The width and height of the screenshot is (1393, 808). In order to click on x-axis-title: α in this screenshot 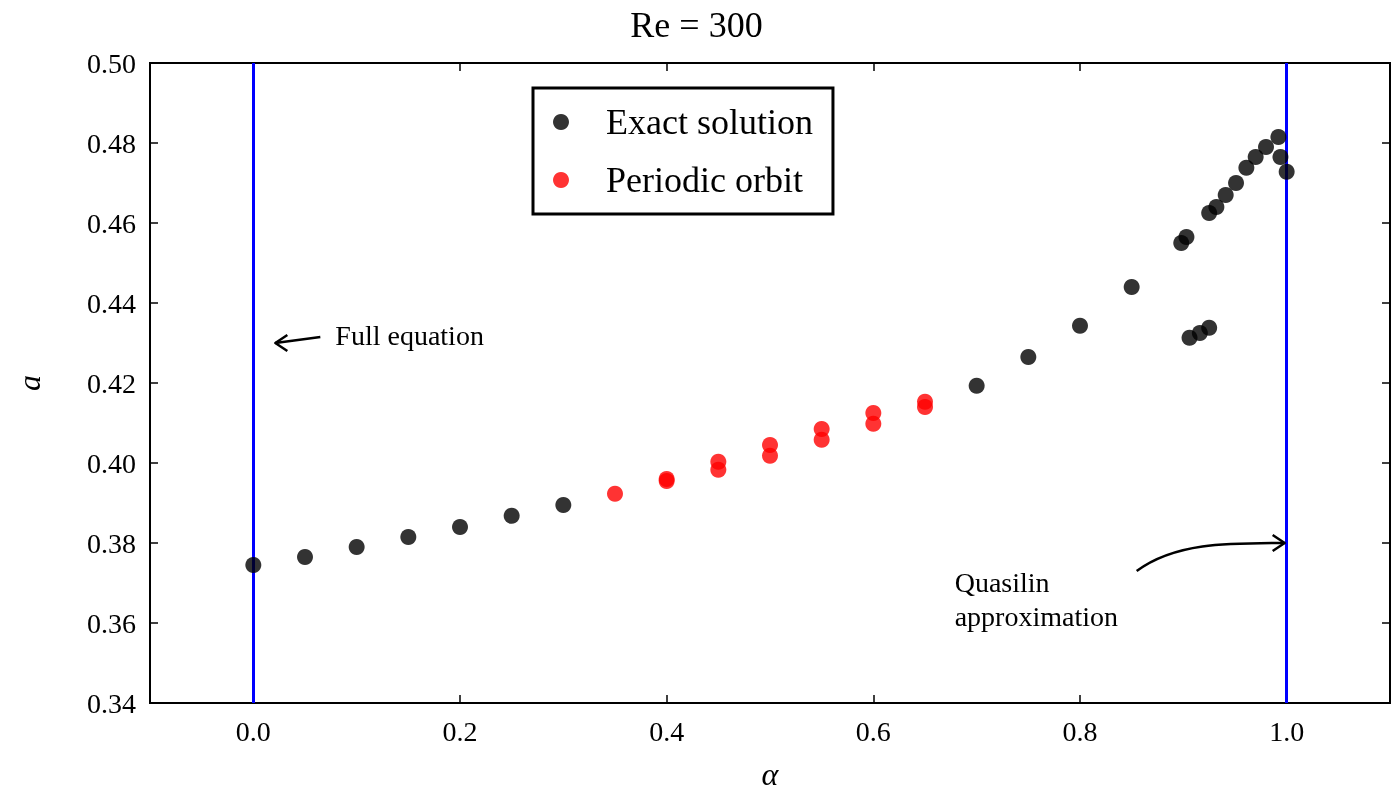, I will do `click(770, 774)`.